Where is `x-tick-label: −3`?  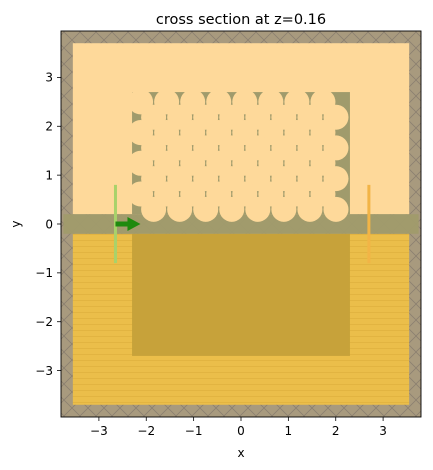
x-tick-label: −3 is located at coordinates (99, 431).